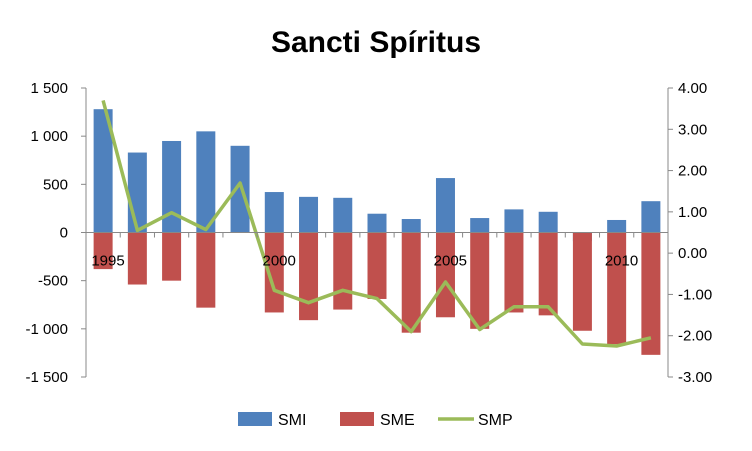 This screenshot has height=451, width=752. I want to click on bar-smi-2003, so click(377, 223).